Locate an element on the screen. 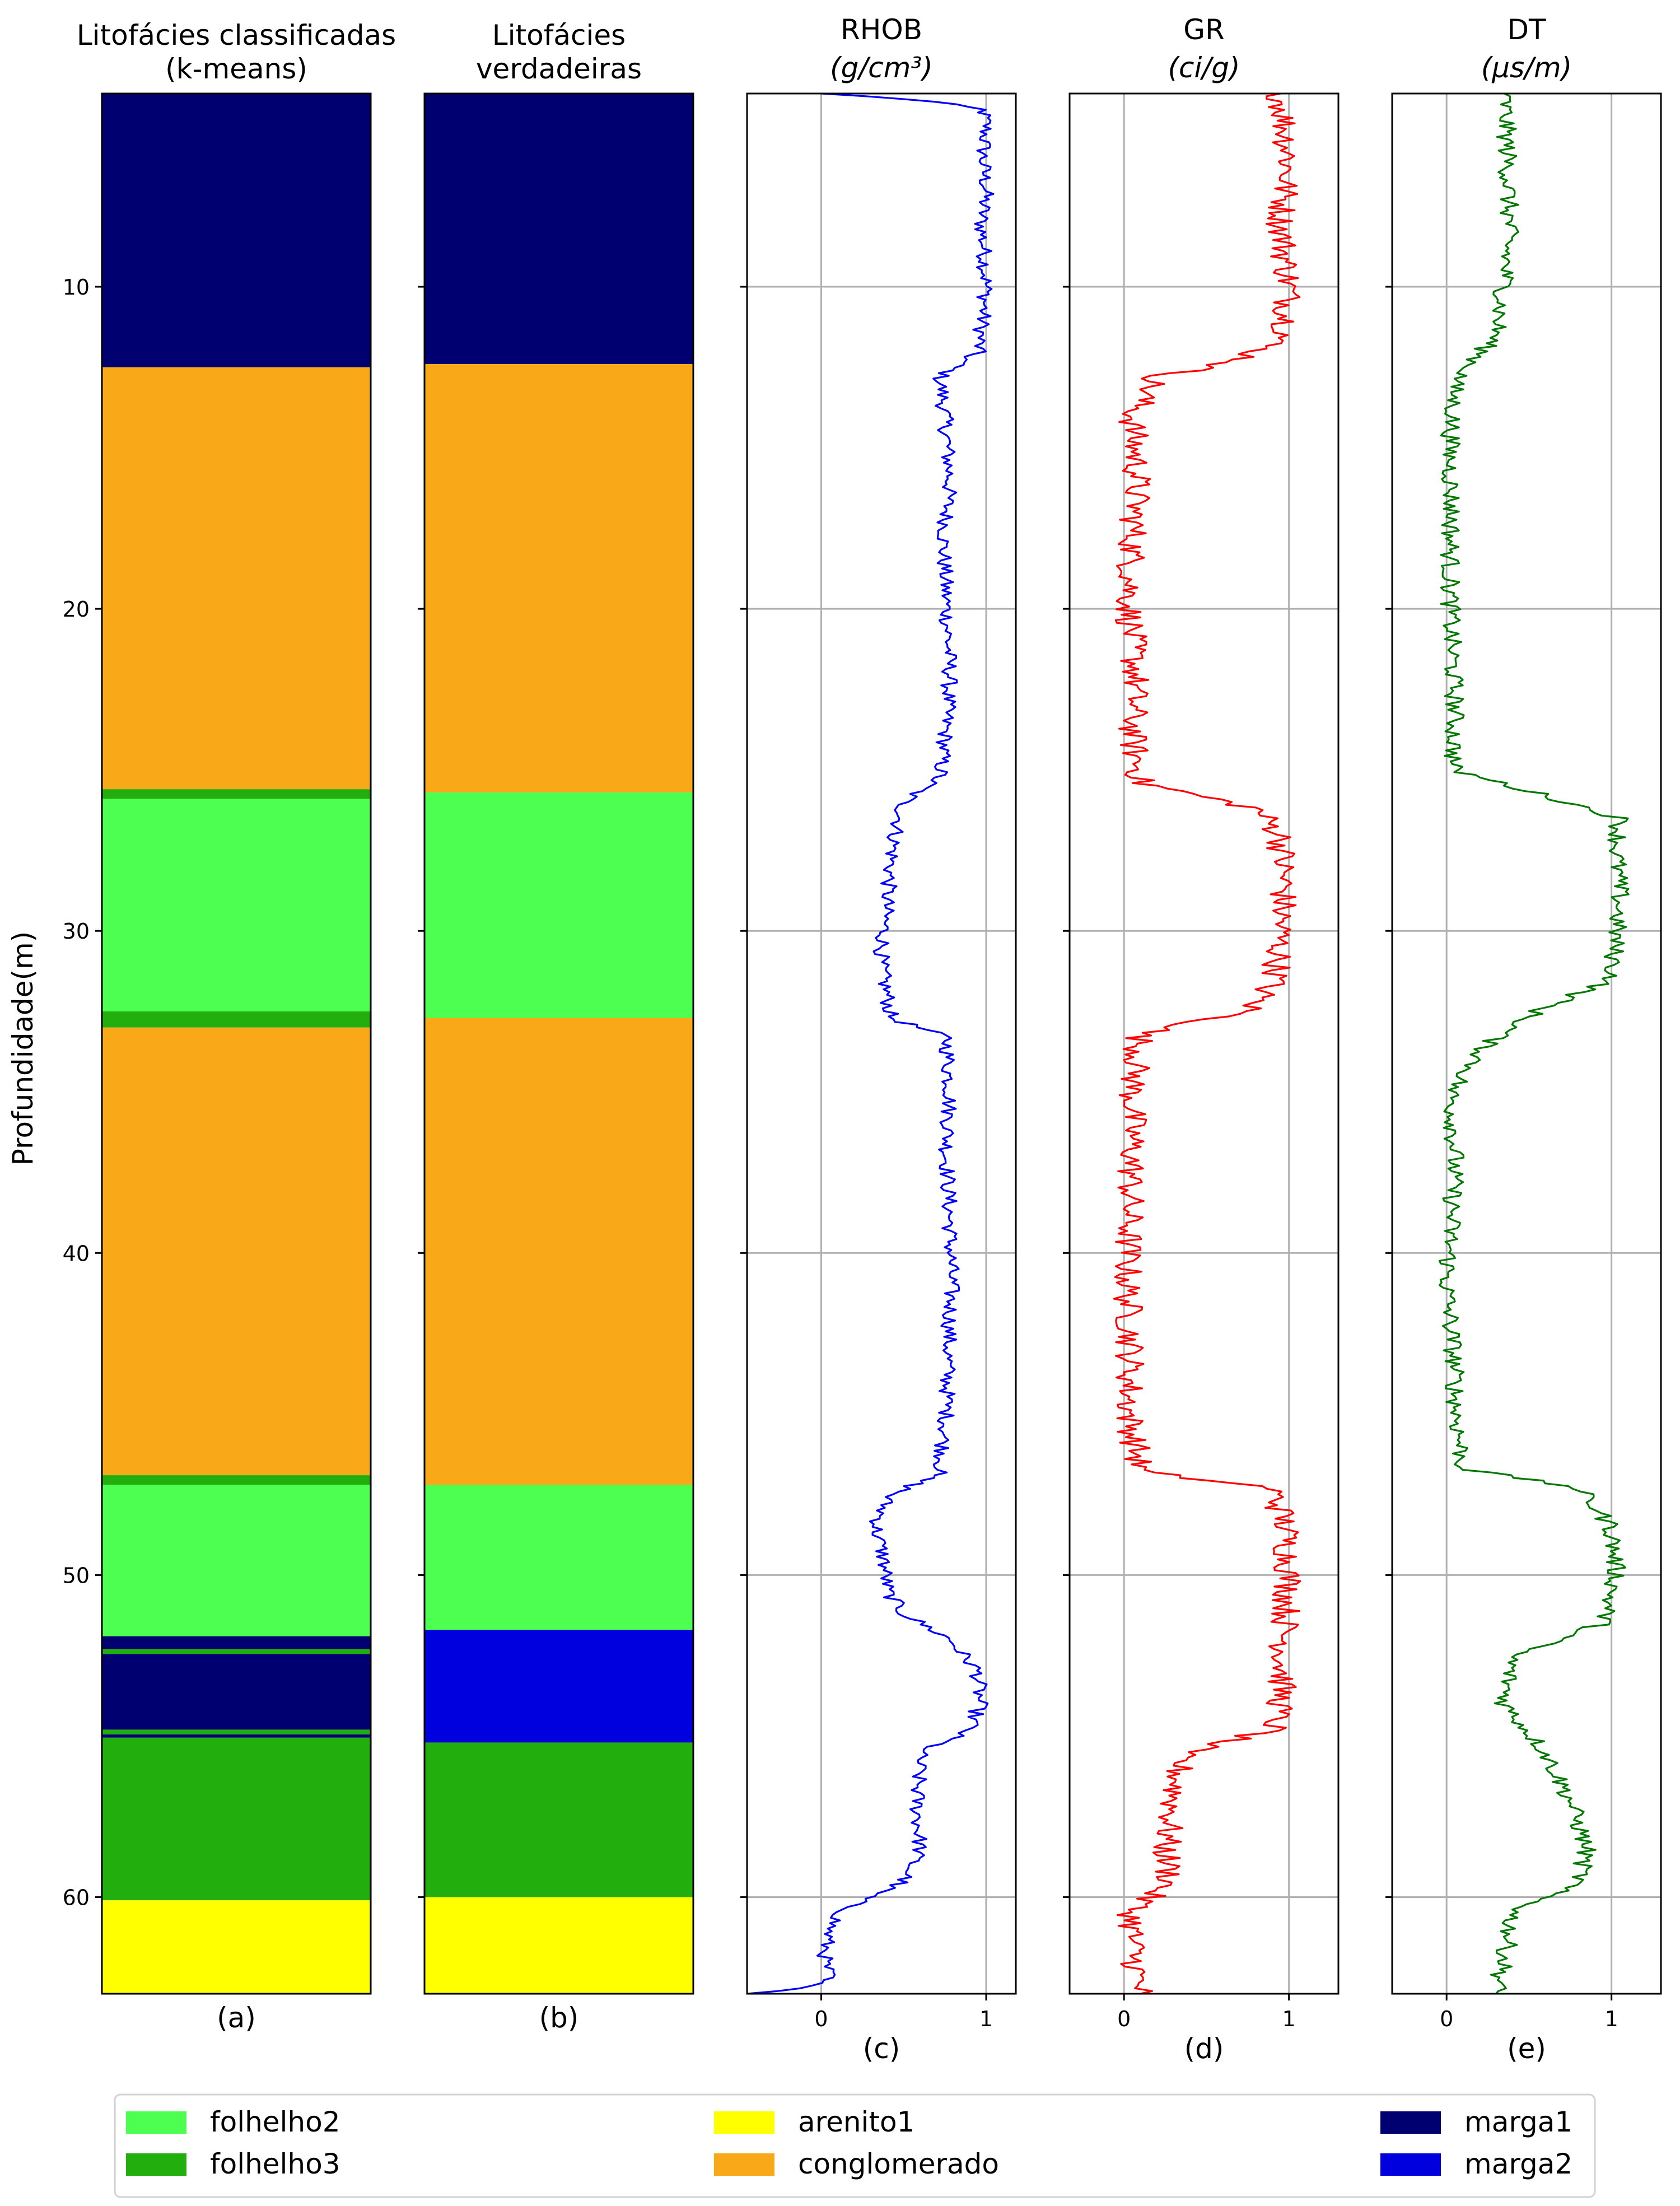  legend-item-folhelho3: folhelho3 is located at coordinates (233, 2164).